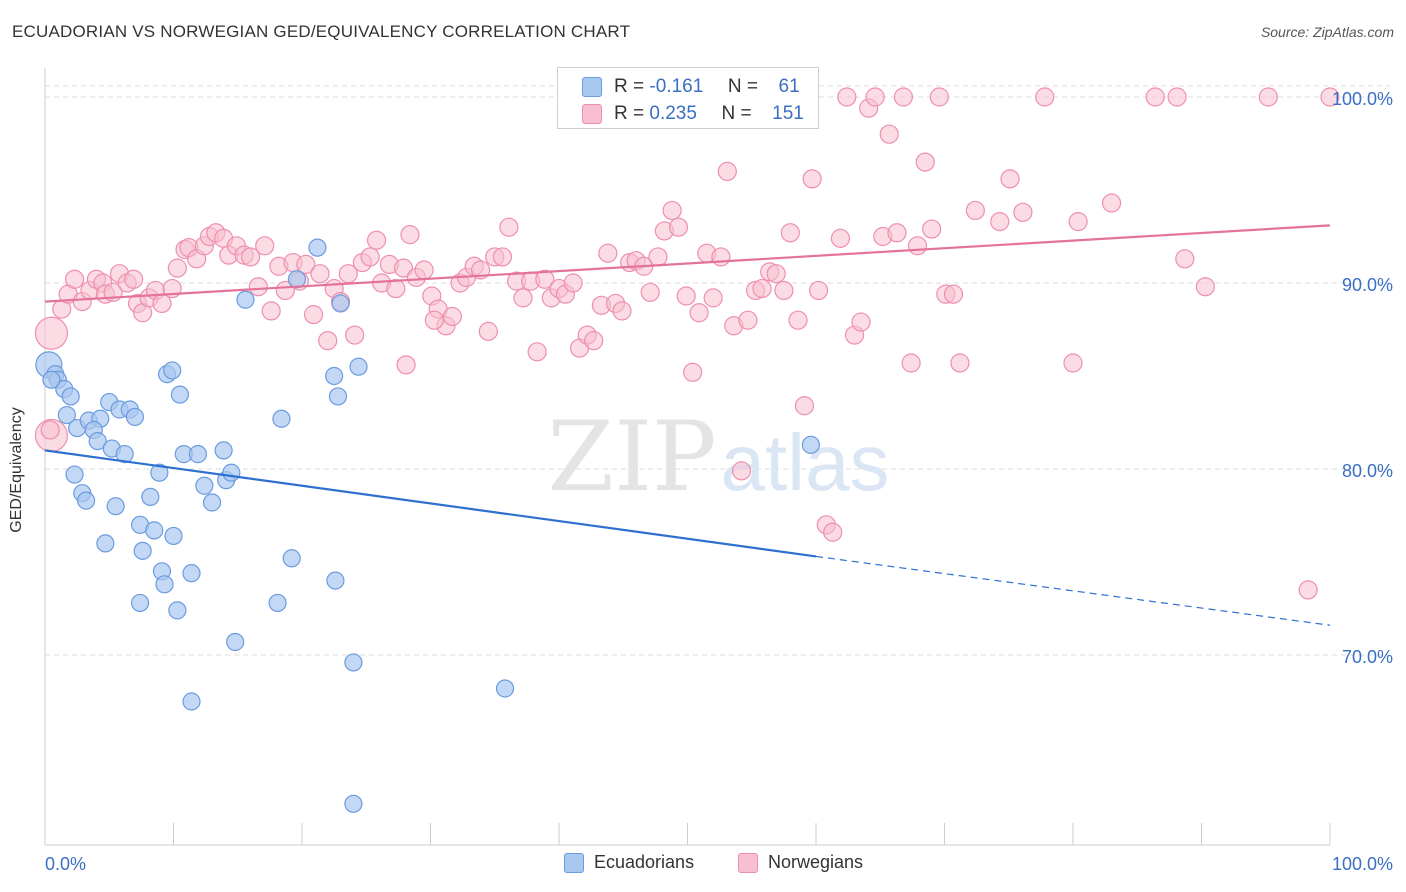 The width and height of the screenshot is (1406, 892). I want to click on series-legend: Ecuadorians Norwegians, so click(703, 865).